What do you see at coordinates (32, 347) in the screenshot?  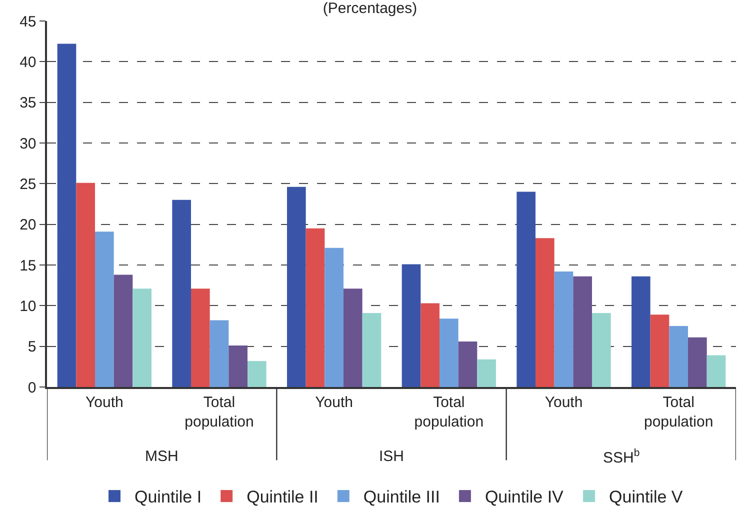 I see `y-tick-label: 5` at bounding box center [32, 347].